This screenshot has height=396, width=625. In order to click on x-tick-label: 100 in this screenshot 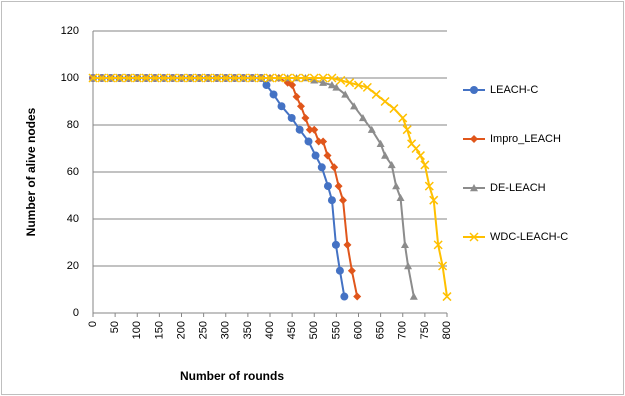, I will do `click(137, 330)`.